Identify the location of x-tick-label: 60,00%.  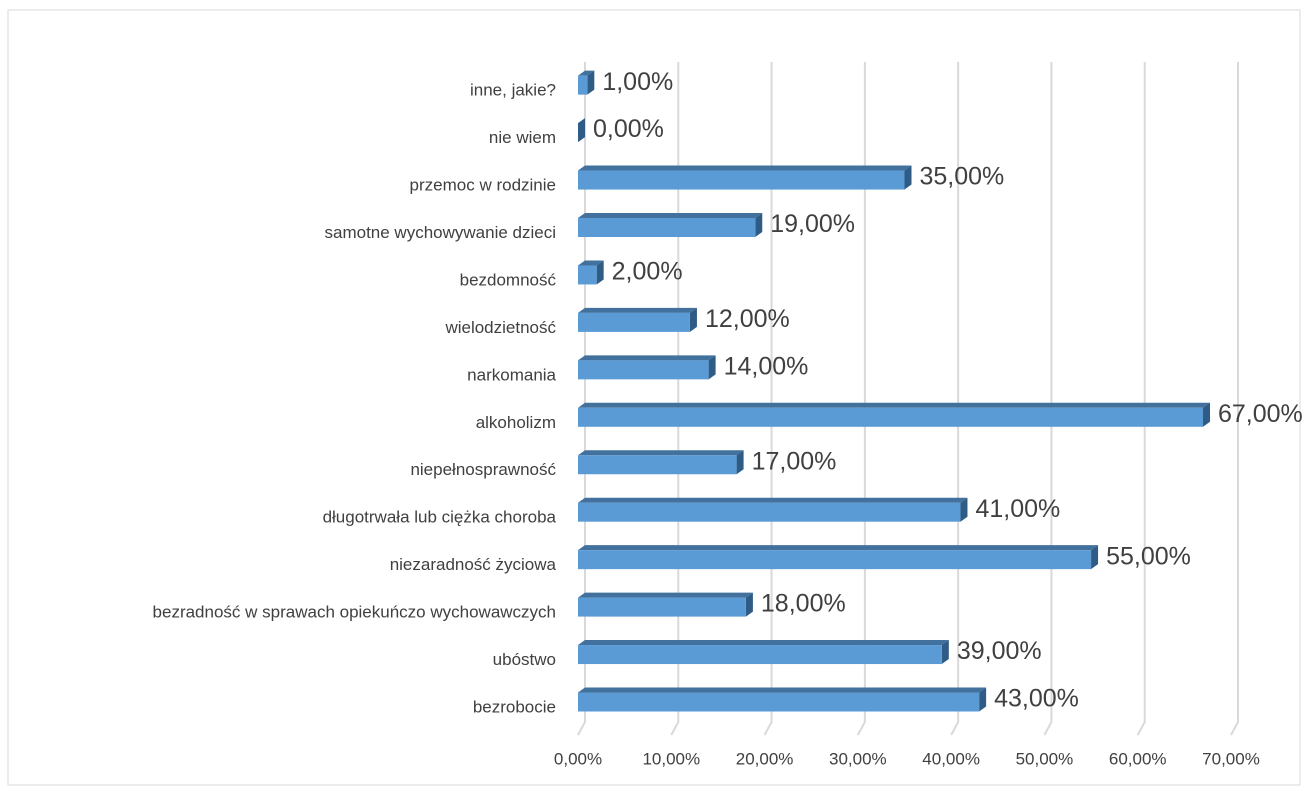
(1138, 758).